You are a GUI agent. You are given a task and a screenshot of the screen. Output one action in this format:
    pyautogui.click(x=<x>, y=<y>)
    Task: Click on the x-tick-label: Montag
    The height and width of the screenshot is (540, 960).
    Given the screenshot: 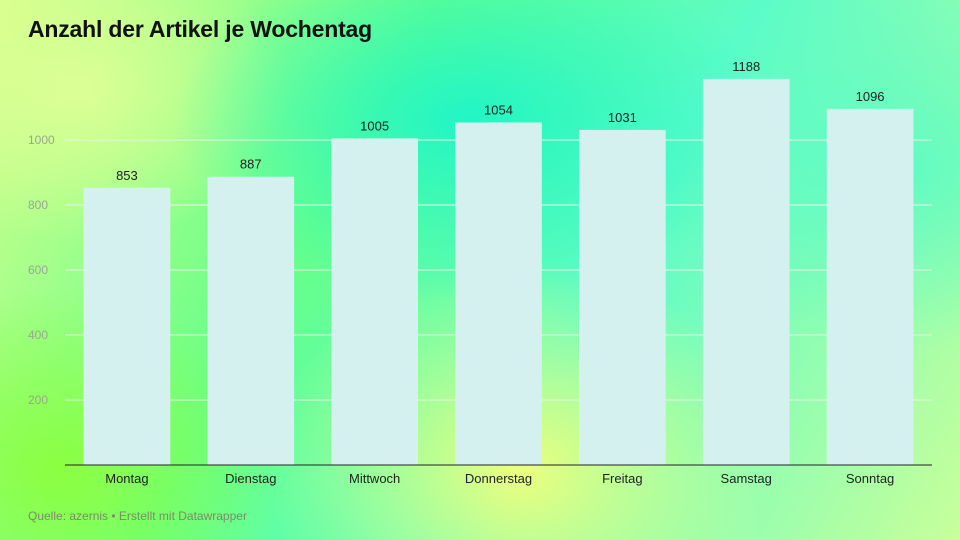 What is the action you would take?
    pyautogui.click(x=126, y=478)
    